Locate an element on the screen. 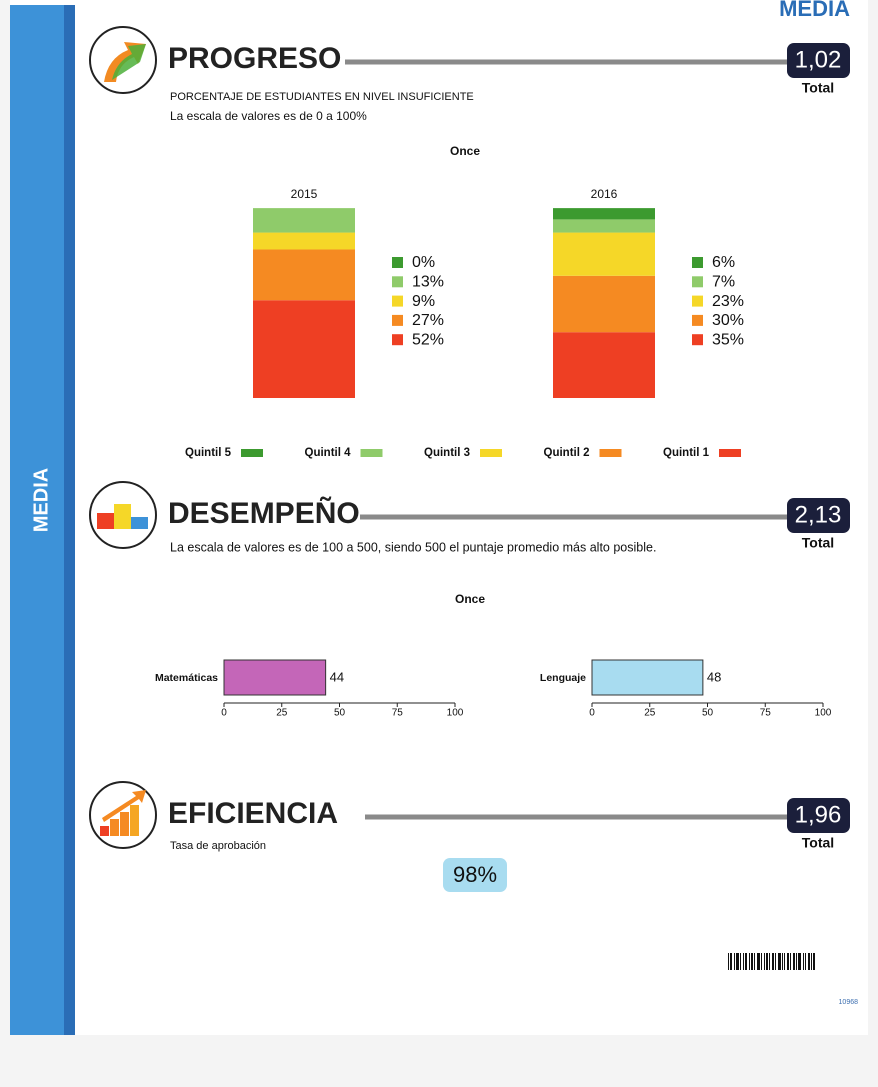  value-label: 7% is located at coordinates (723, 282).